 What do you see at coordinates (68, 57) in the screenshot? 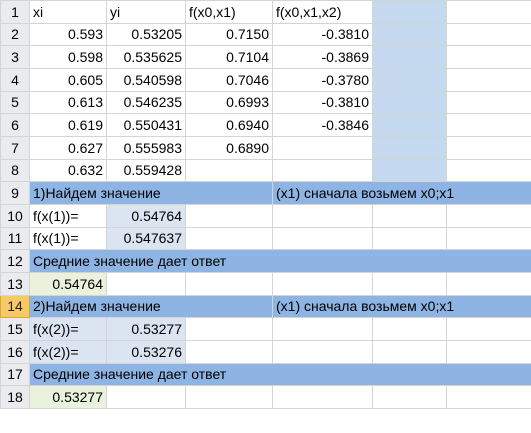
I see `cell-a3: 0.598` at bounding box center [68, 57].